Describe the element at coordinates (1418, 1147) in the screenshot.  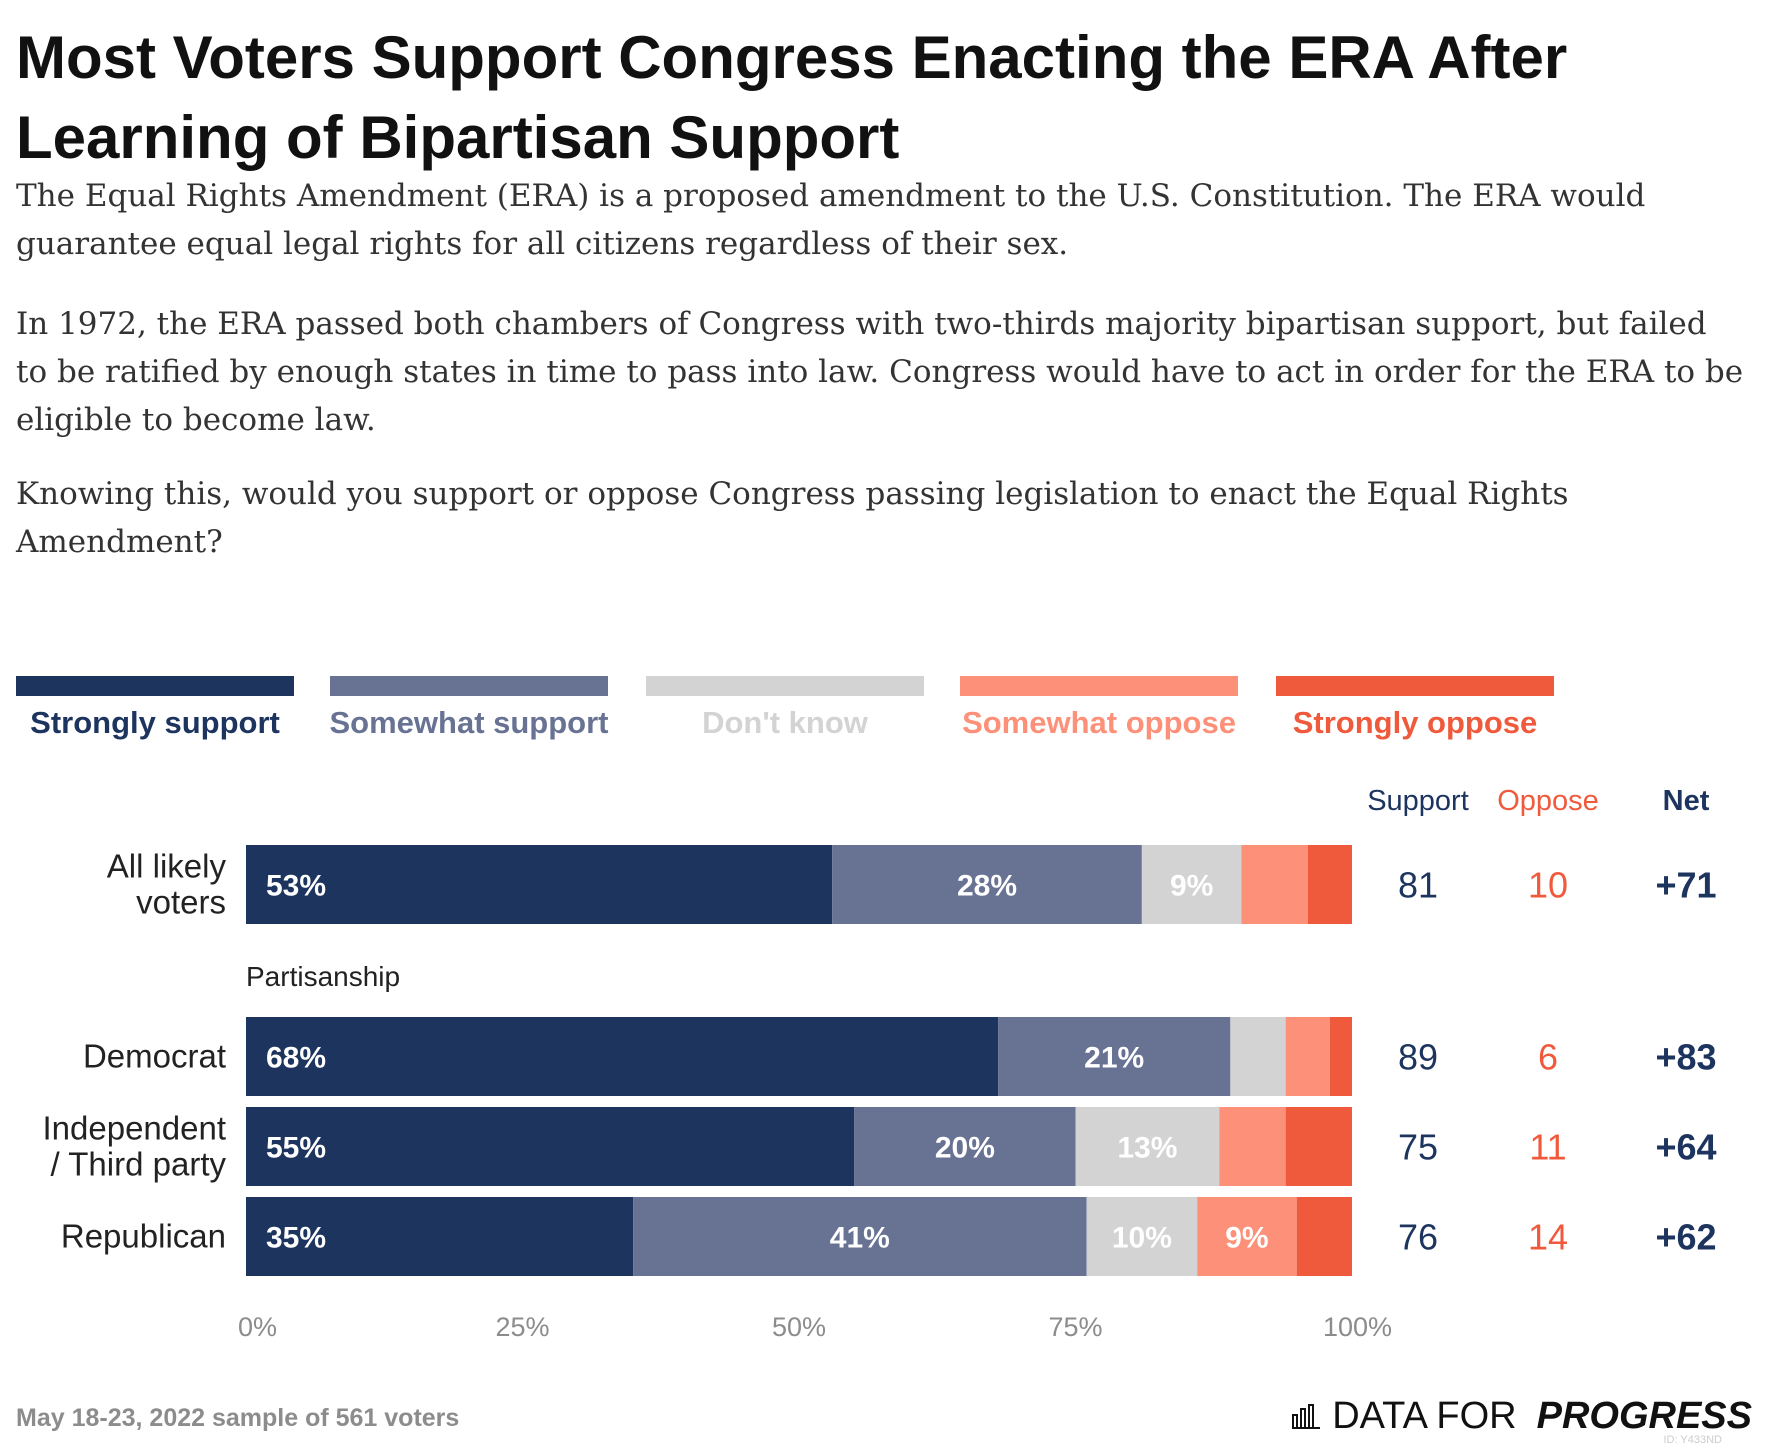
I see `support-value: 75` at that location.